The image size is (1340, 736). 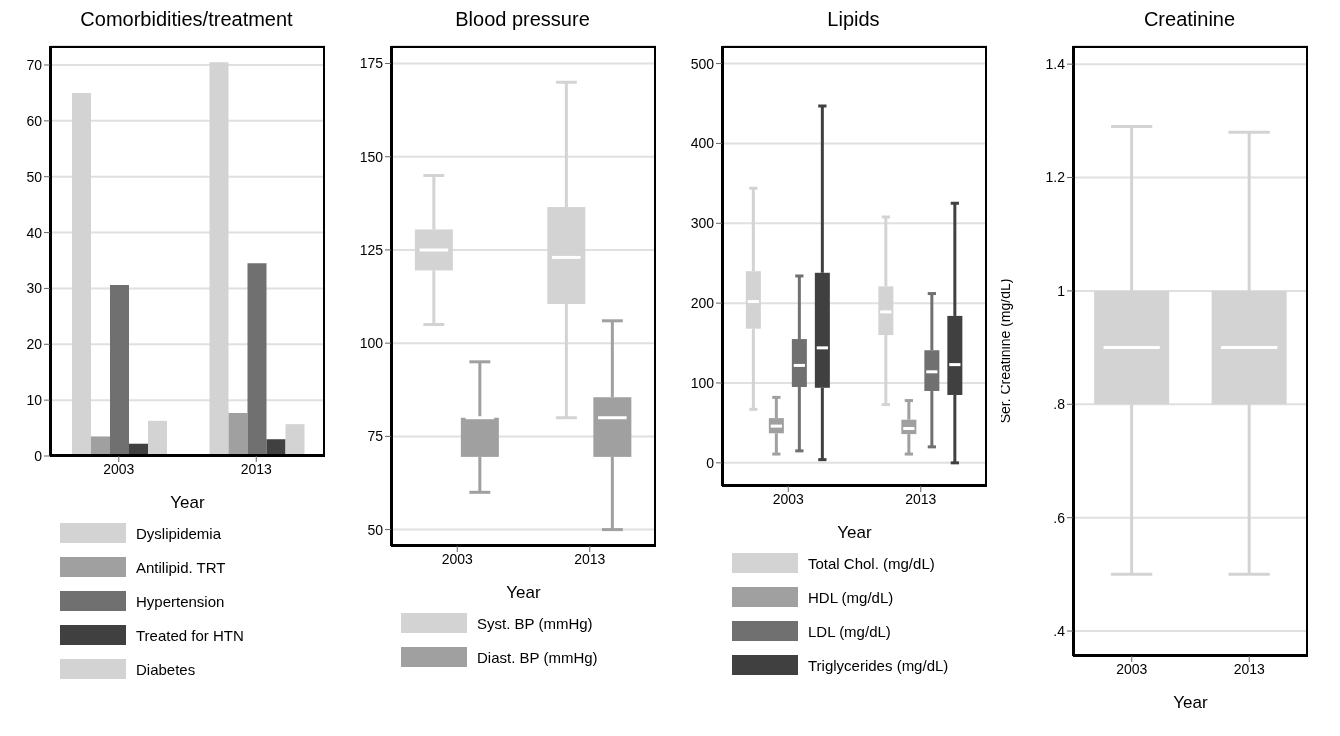 What do you see at coordinates (181, 567) in the screenshot?
I see `legend-label: Antilipid. TRT` at bounding box center [181, 567].